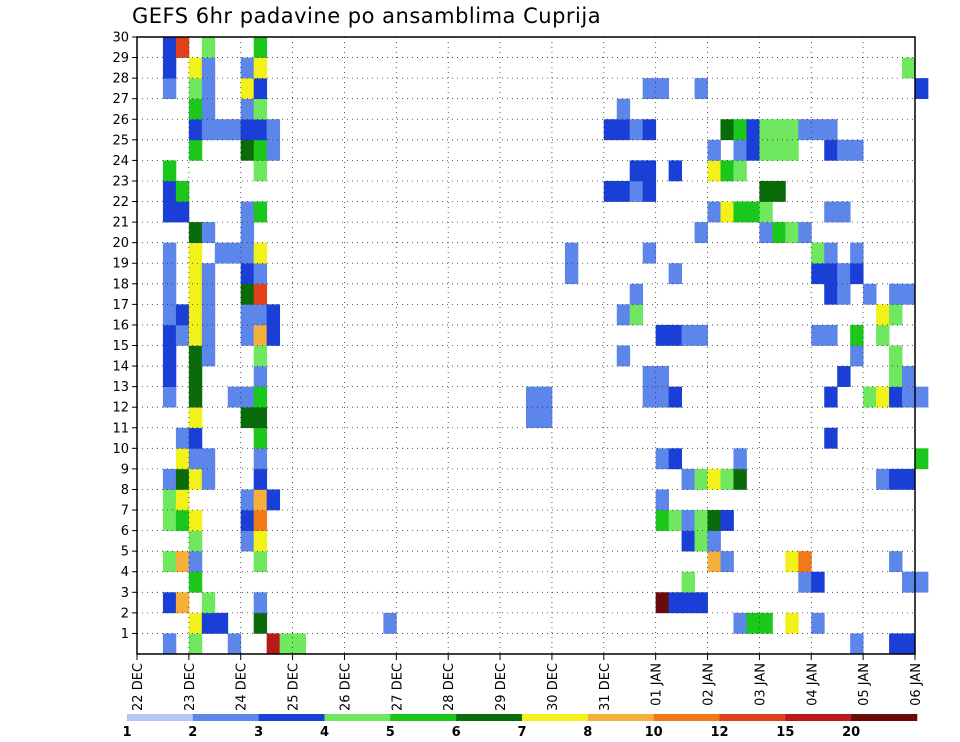 The image size is (960, 742). I want to click on y-tick-label: 28, so click(120, 79).